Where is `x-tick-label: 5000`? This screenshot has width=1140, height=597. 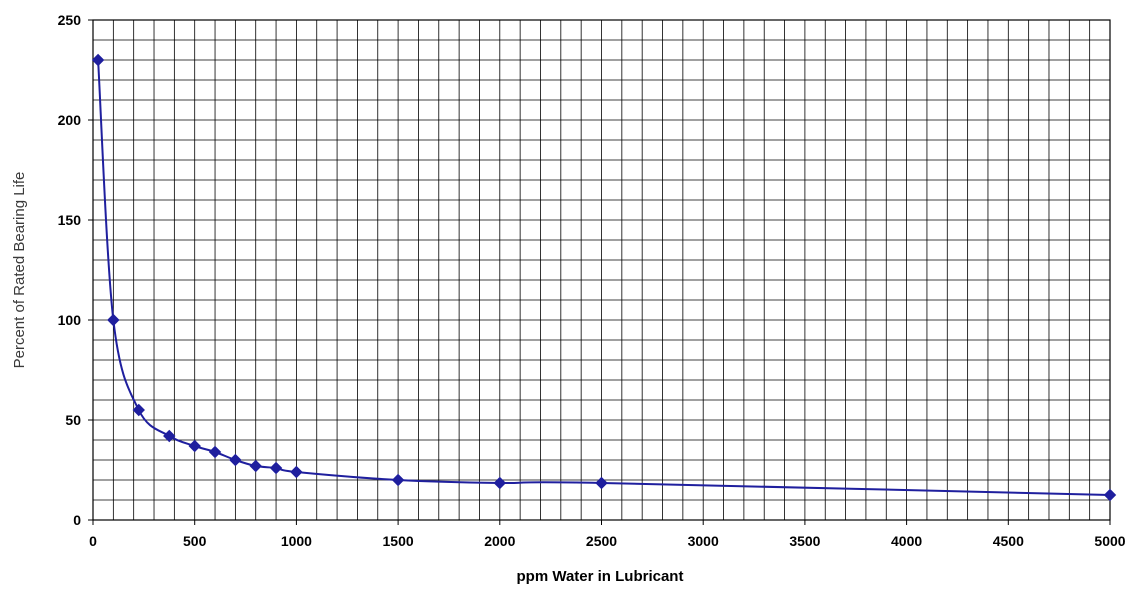 x-tick-label: 5000 is located at coordinates (1109, 541).